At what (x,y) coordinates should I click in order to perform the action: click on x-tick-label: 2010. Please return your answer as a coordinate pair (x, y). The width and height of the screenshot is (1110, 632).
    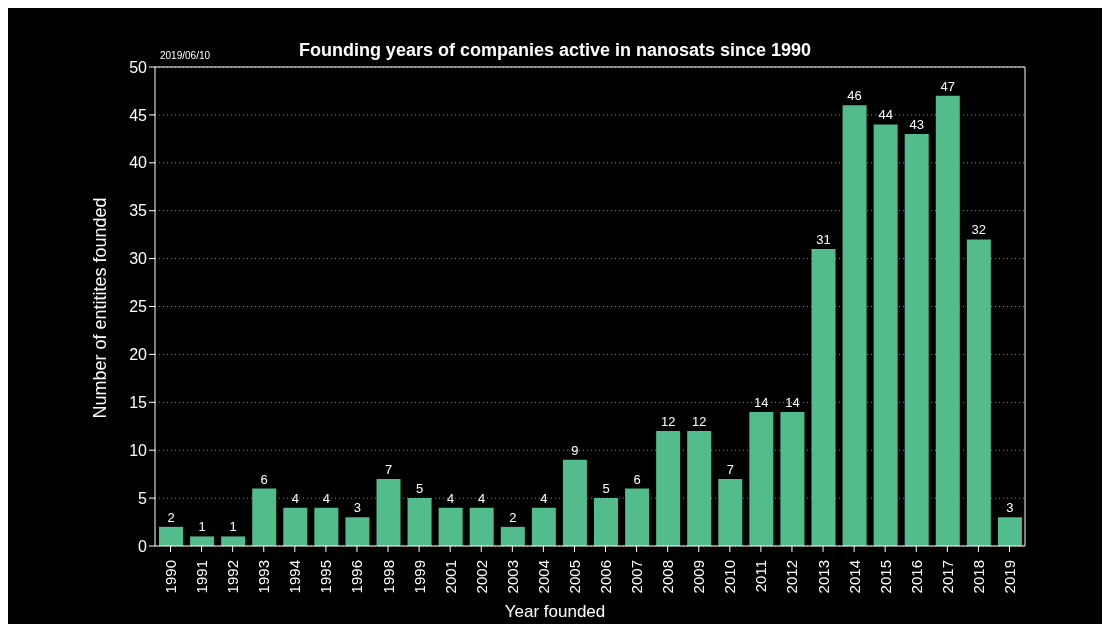
    Looking at the image, I should click on (730, 577).